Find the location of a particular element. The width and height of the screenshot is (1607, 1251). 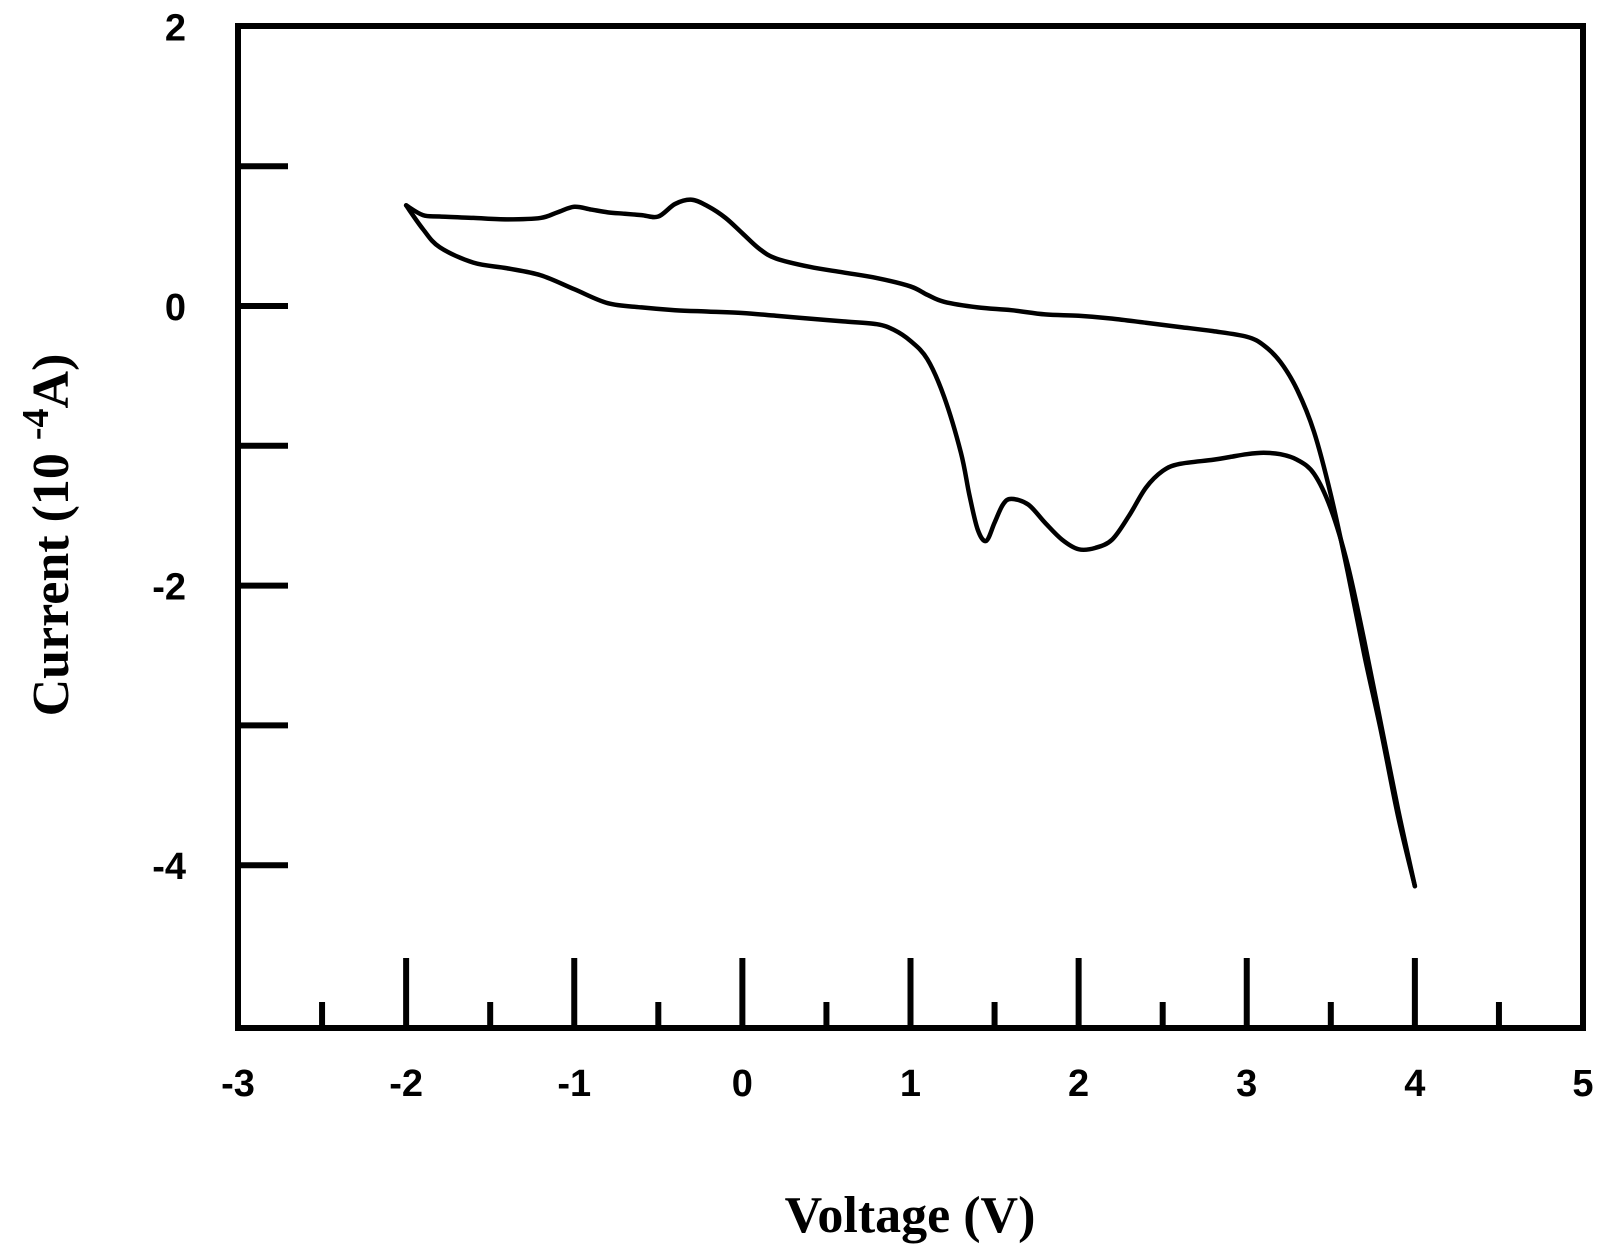

y-axis-title-unit: A) is located at coordinates (51, 381).